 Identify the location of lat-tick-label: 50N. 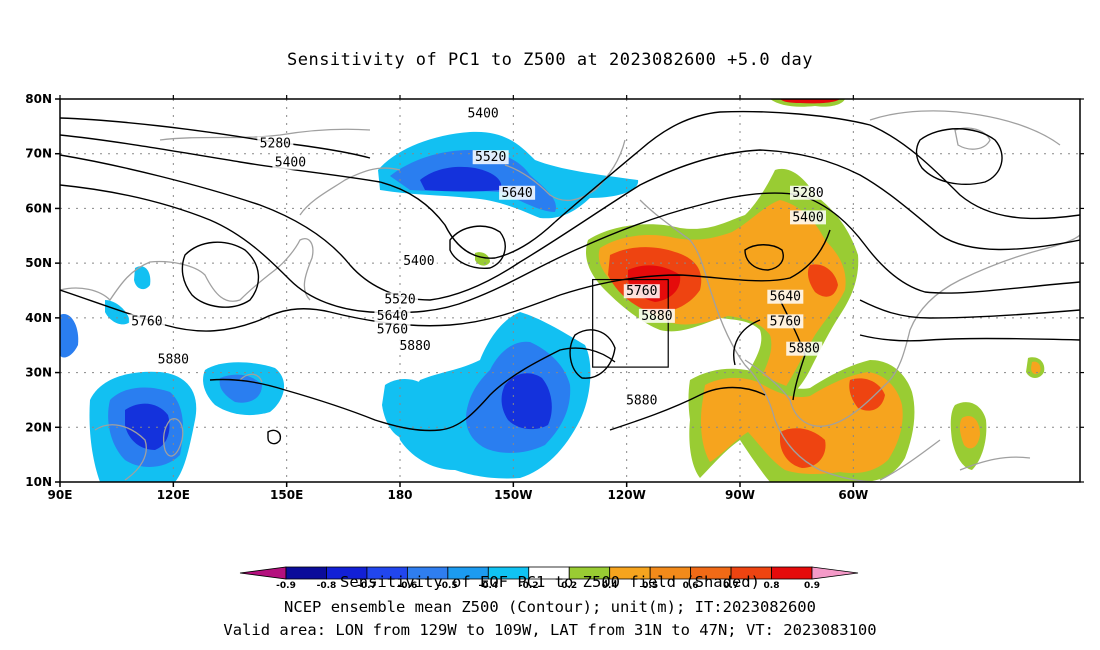
(38, 263).